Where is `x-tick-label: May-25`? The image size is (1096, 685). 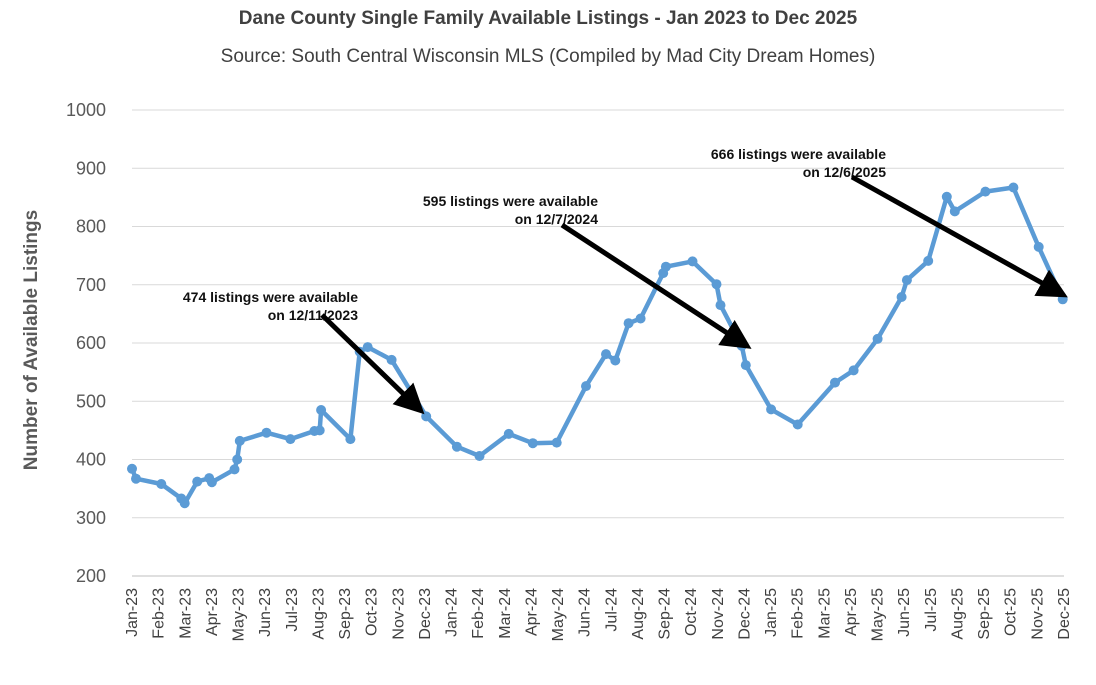
x-tick-label: May-25 is located at coordinates (878, 614).